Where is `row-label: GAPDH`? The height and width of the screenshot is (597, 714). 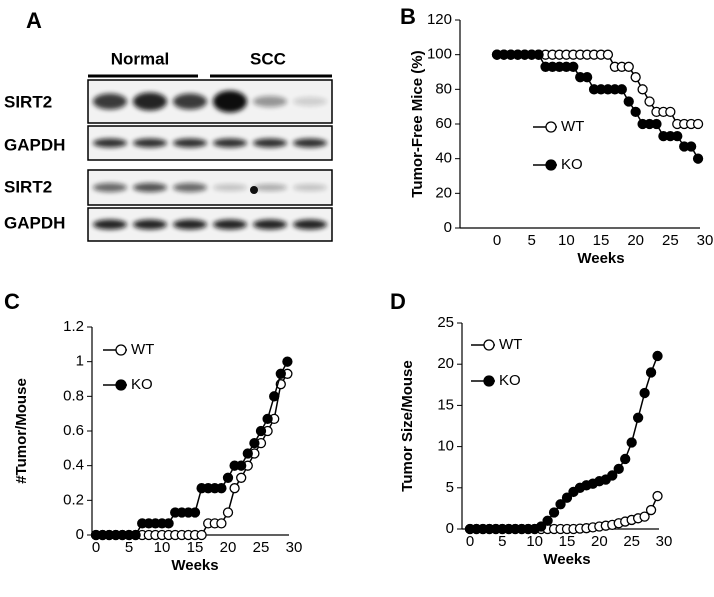
row-label: GAPDH is located at coordinates (34, 222).